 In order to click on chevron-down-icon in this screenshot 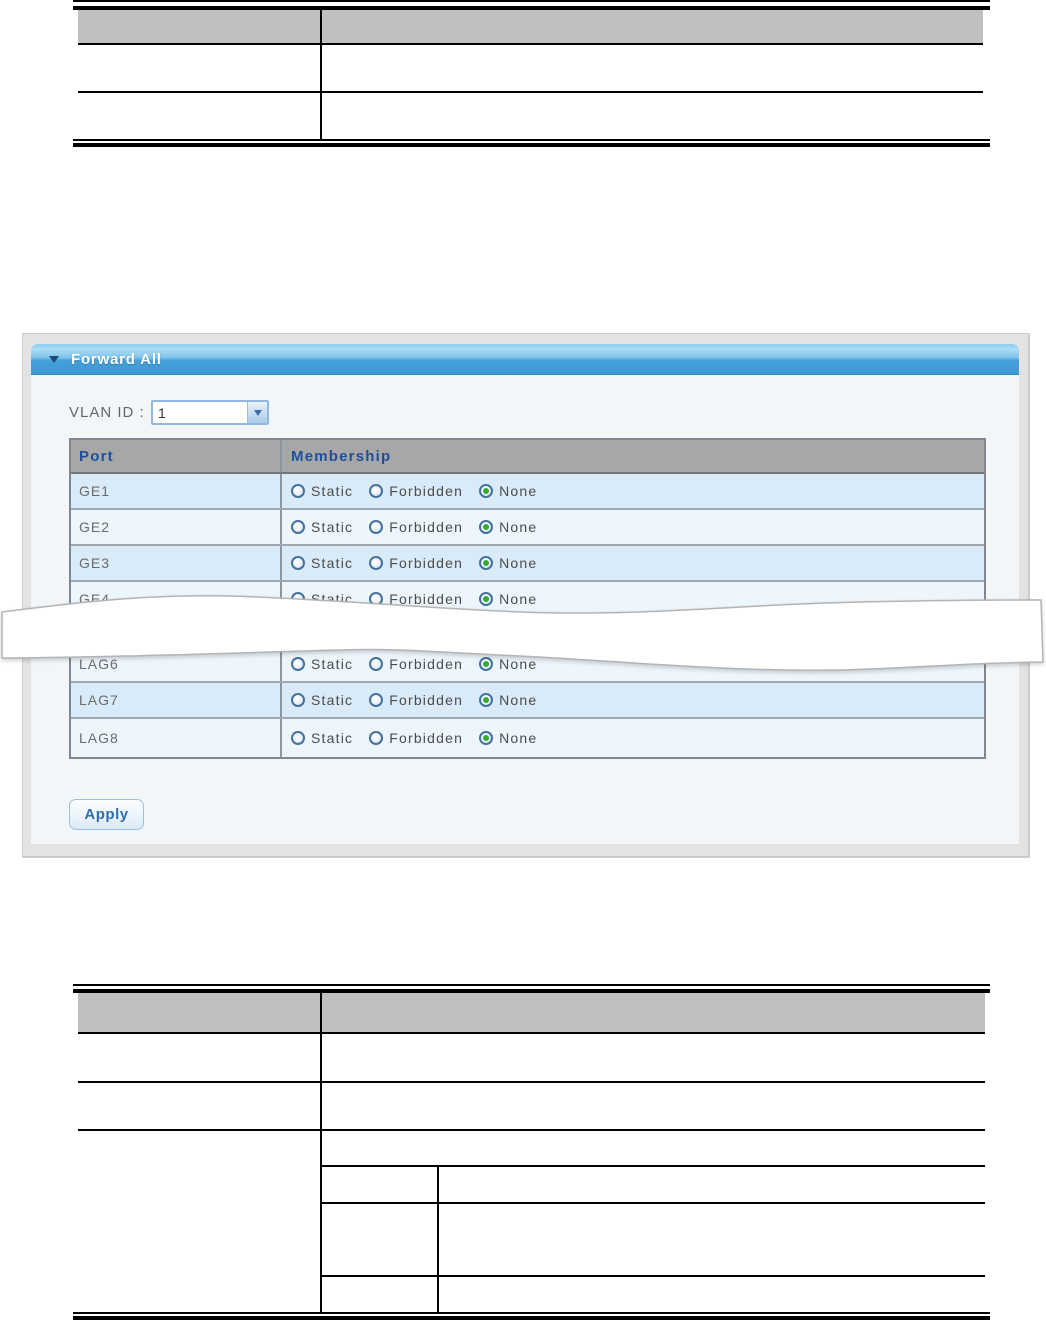, I will do `click(257, 412)`.